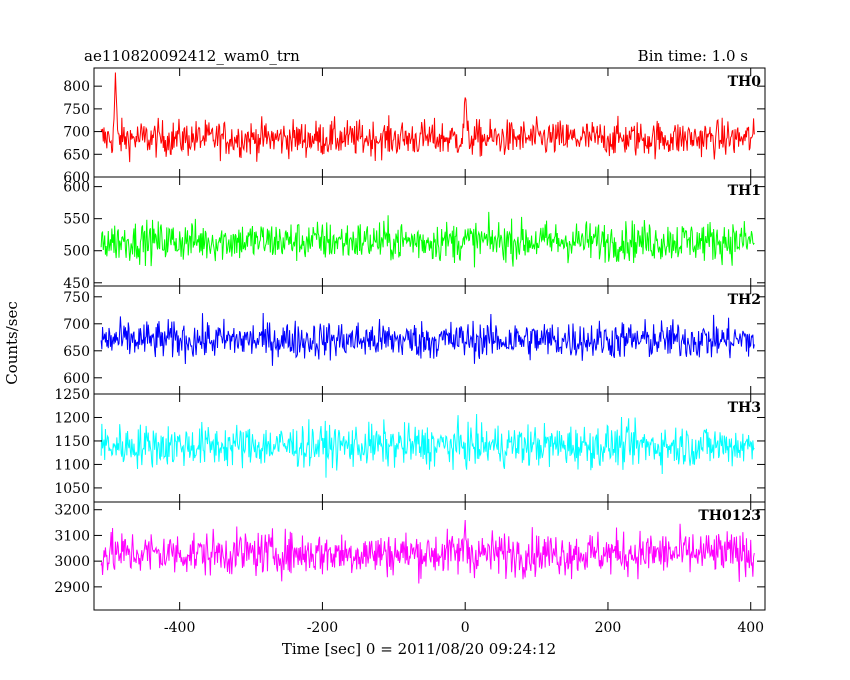 This screenshot has height=680, width=850. I want to click on chart-title: ae110820092412_wam0_trn, so click(192, 56).